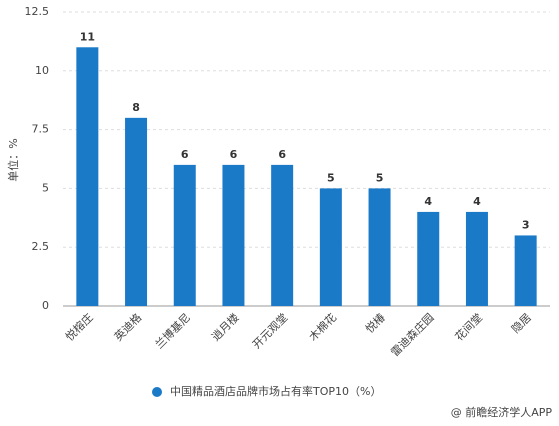 This screenshot has width=559, height=426. What do you see at coordinates (275, 391) in the screenshot?
I see `legend-label: 中国精品酒店品牌市场占有率TOP10（%）` at bounding box center [275, 391].